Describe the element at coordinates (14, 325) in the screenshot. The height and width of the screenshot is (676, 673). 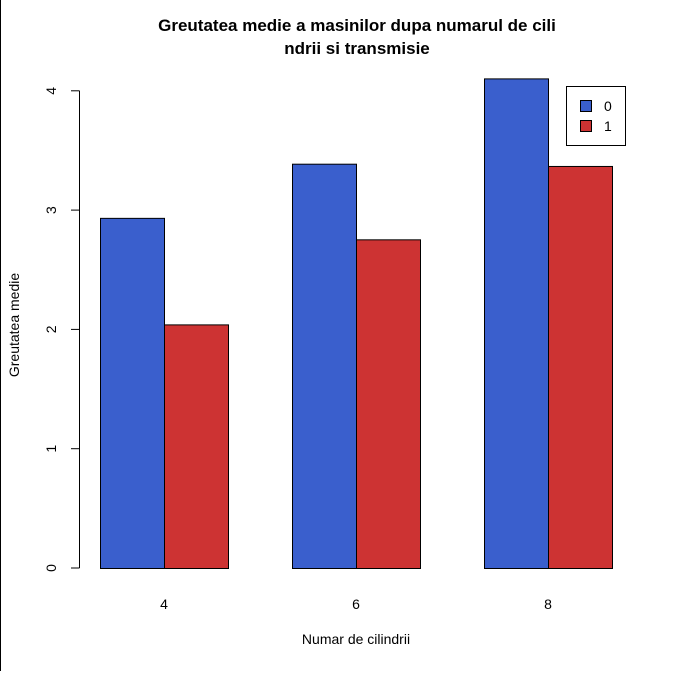
I see `y-axis-label: Greutatea medie` at that location.